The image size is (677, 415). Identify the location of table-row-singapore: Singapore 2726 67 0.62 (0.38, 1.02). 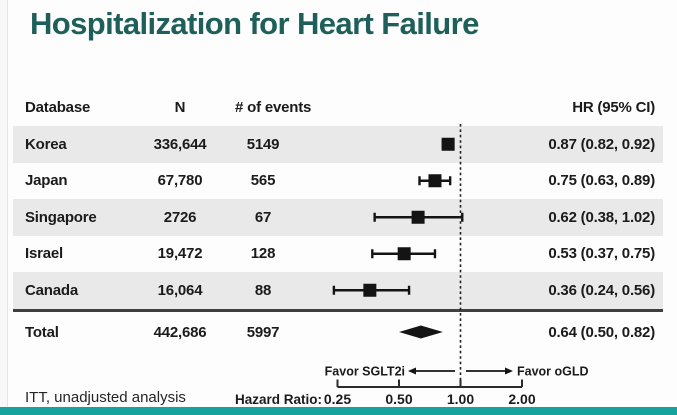
(338, 217).